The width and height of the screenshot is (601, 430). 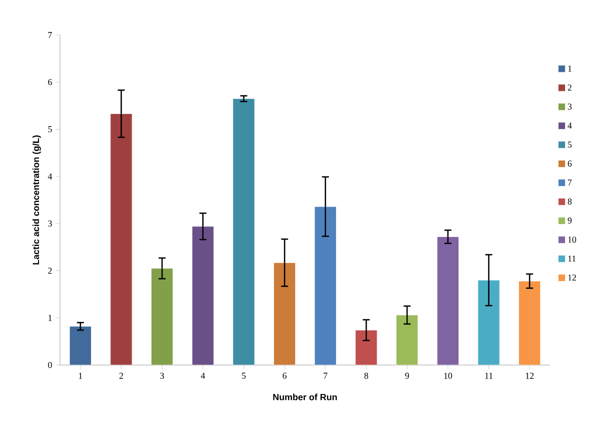 I want to click on y-tick-label: 1, so click(x=50, y=317).